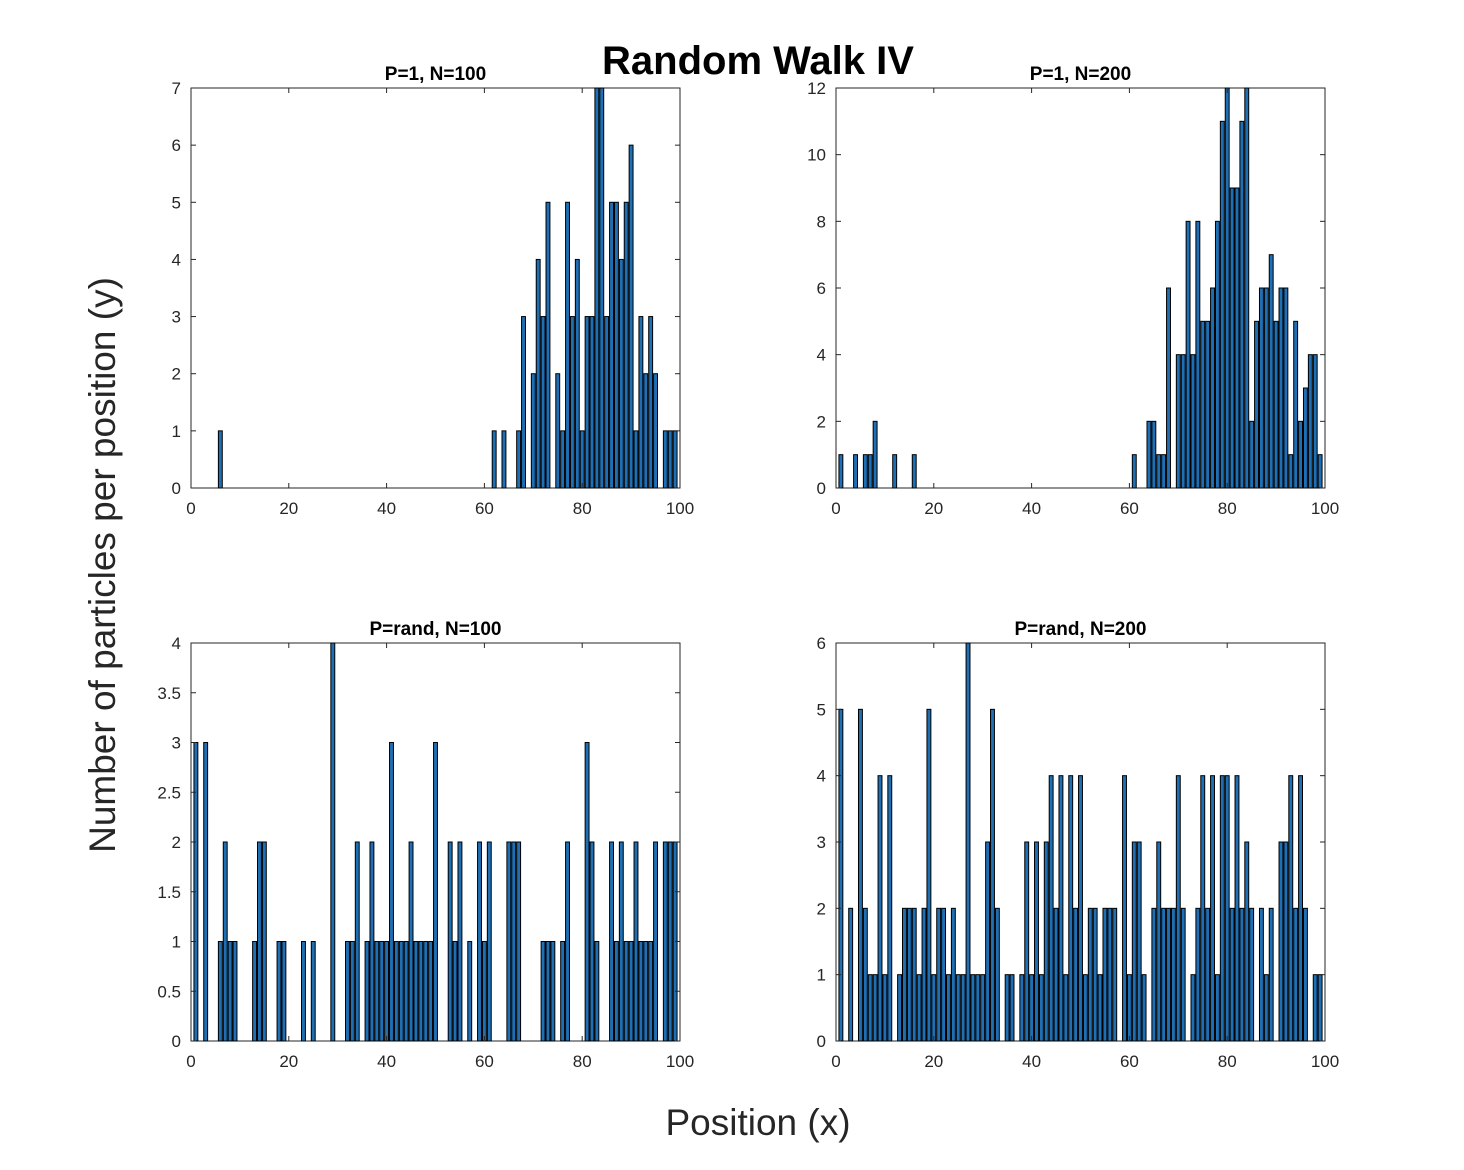 This screenshot has width=1464, height=1170. I want to click on y-tick-label: 0, so click(821, 1041).